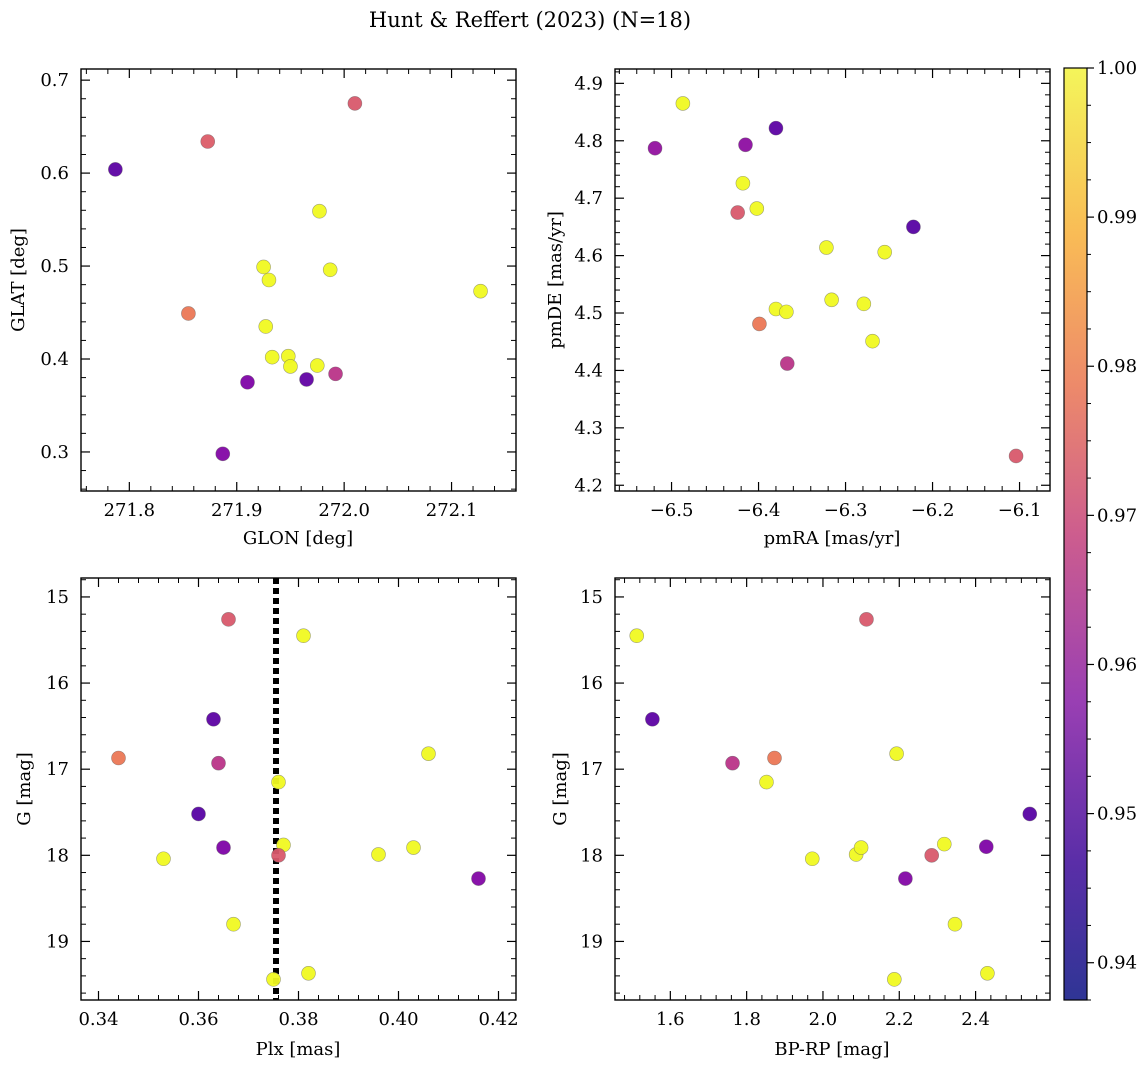  Describe the element at coordinates (54, 266) in the screenshot. I see `glon-glat-ytick-label: 0.5` at that location.